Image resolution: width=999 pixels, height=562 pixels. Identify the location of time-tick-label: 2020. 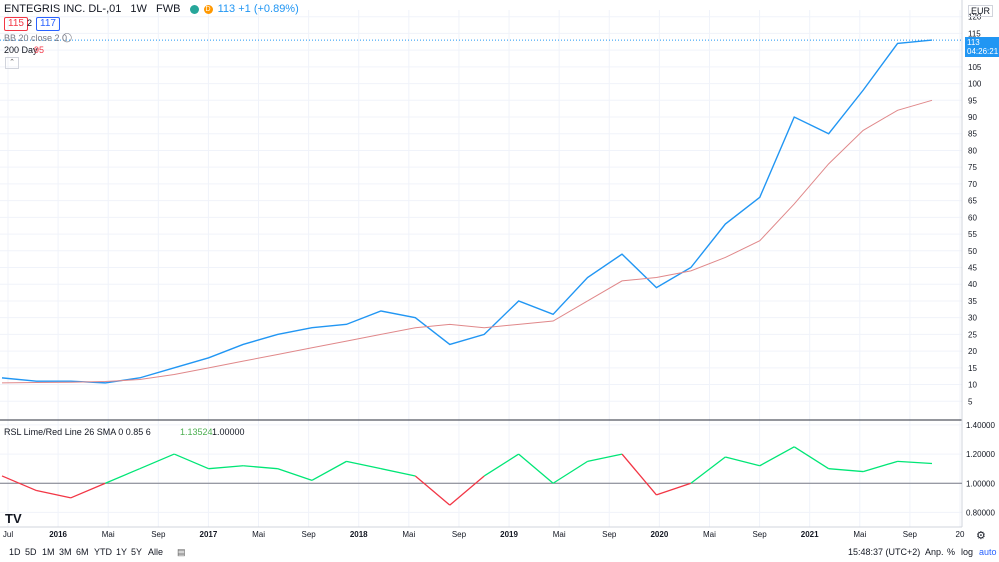
(659, 534).